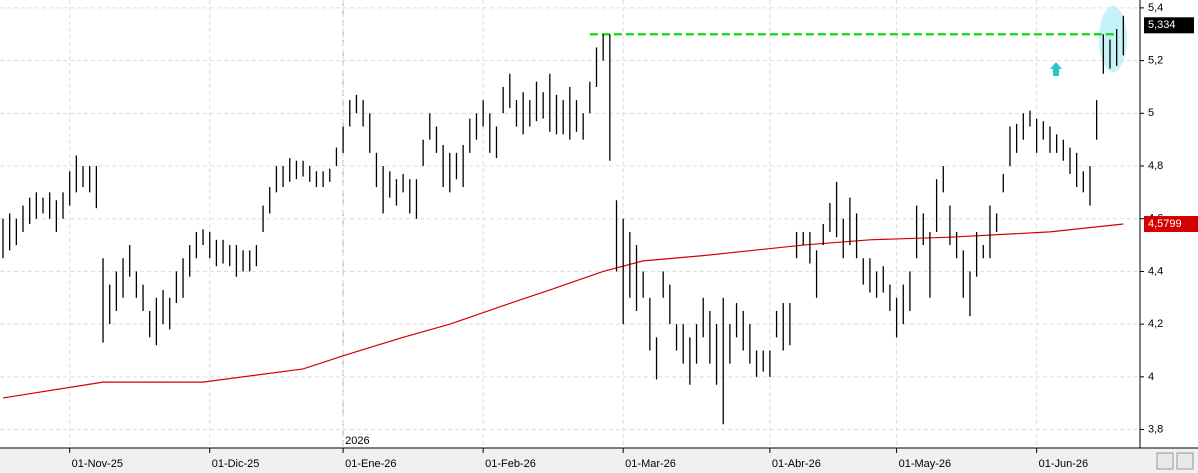 This screenshot has height=473, width=1198. Describe the element at coordinates (599, 460) in the screenshot. I see `x-axis-band` at that location.